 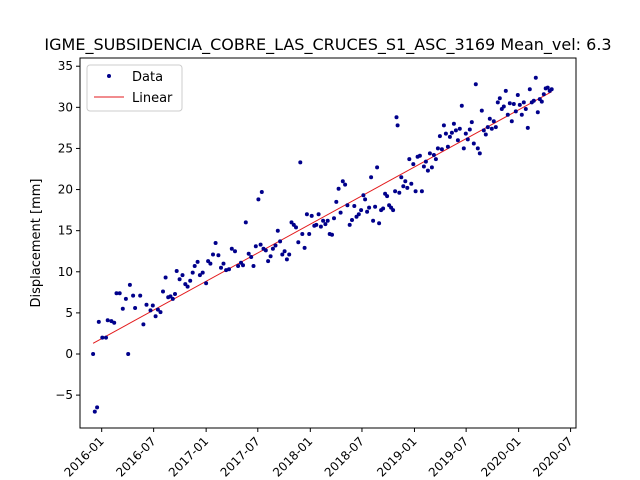 What do you see at coordinates (448, 456) in the screenshot?
I see `x-tick-label: 2019-07` at bounding box center [448, 456].